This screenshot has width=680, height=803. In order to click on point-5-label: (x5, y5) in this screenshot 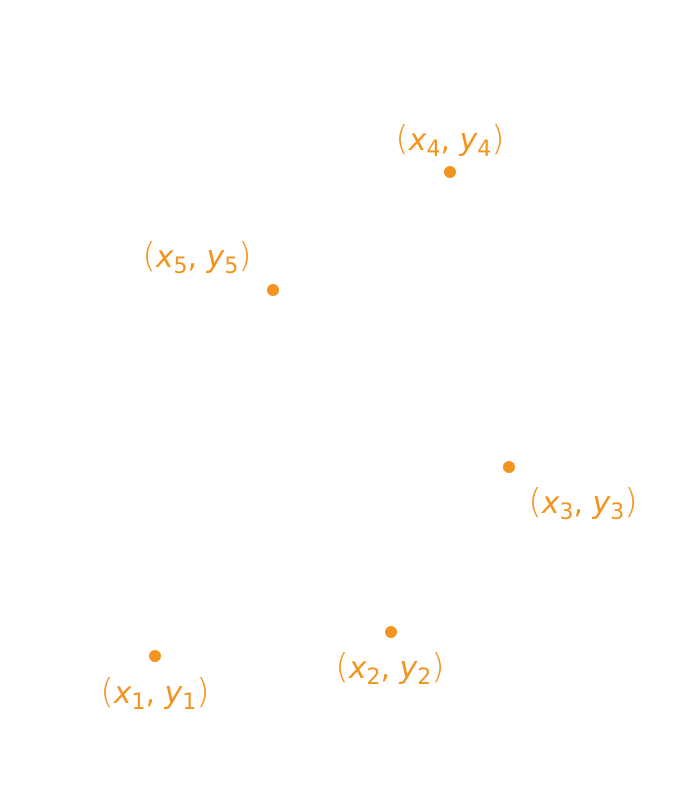, I will do `click(196, 257)`.